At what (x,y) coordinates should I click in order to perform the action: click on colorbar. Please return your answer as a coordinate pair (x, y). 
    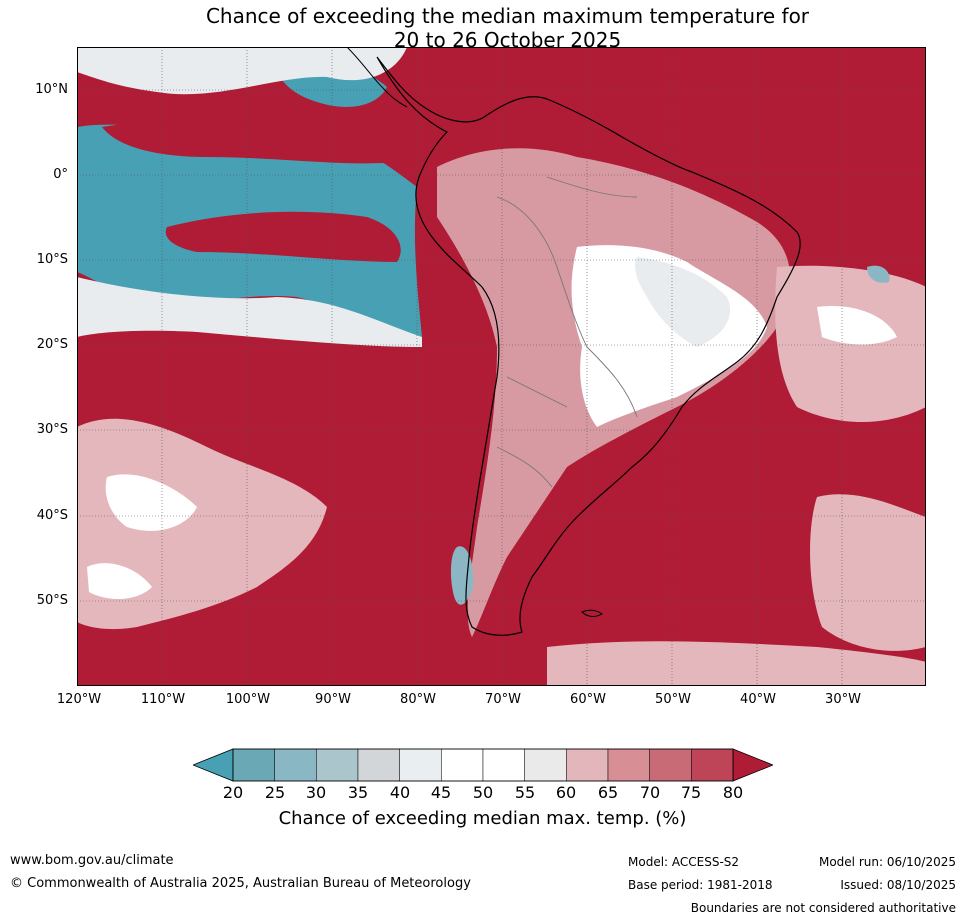
    Looking at the image, I should click on (483, 765).